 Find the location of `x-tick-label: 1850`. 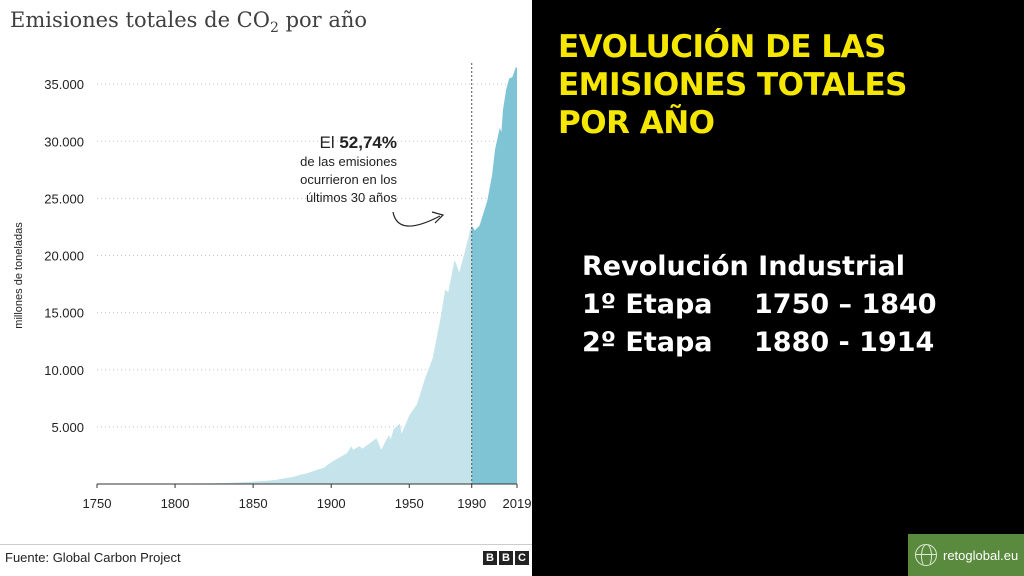

x-tick-label: 1850 is located at coordinates (253, 503).